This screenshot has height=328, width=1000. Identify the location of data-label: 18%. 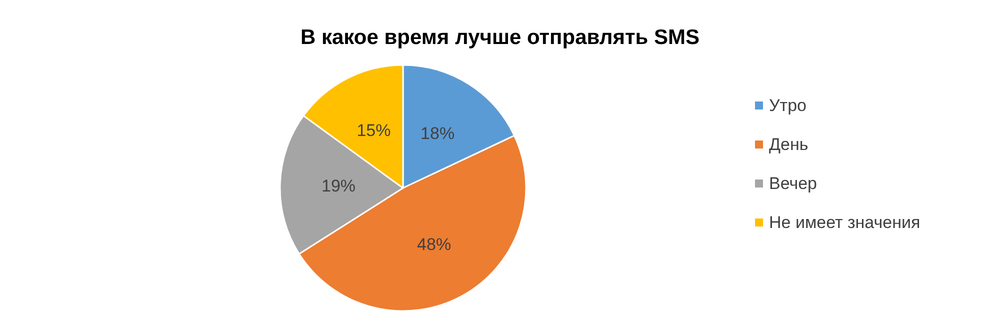
(437, 134).